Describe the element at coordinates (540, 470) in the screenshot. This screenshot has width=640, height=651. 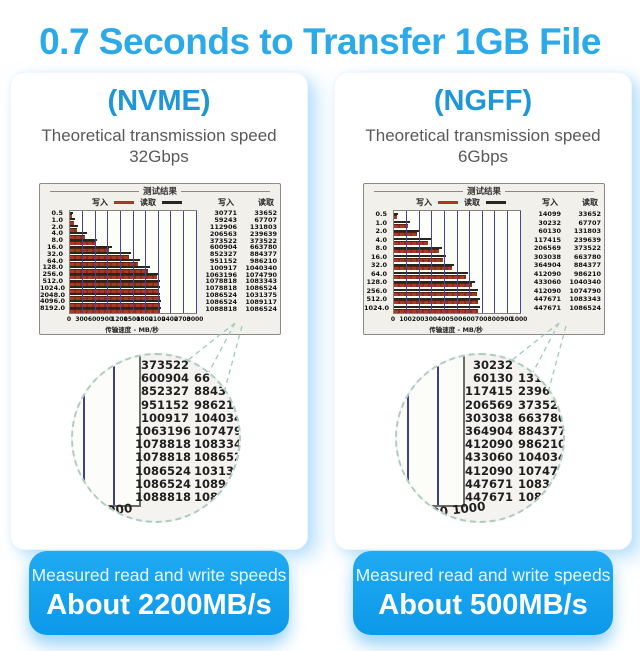
I see `magnified-read-value: 1074790` at that location.